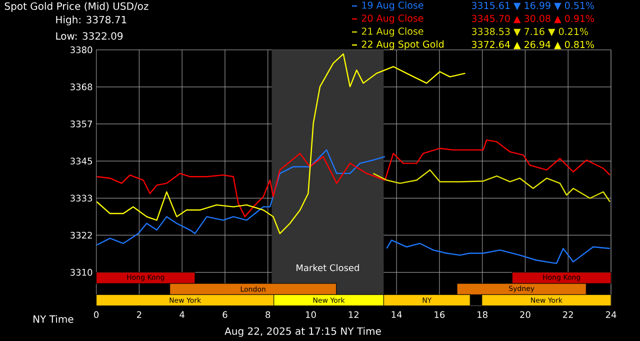 The image size is (640, 341). Describe the element at coordinates (139, 314) in the screenshot. I see `x-tick-label: 2` at that location.